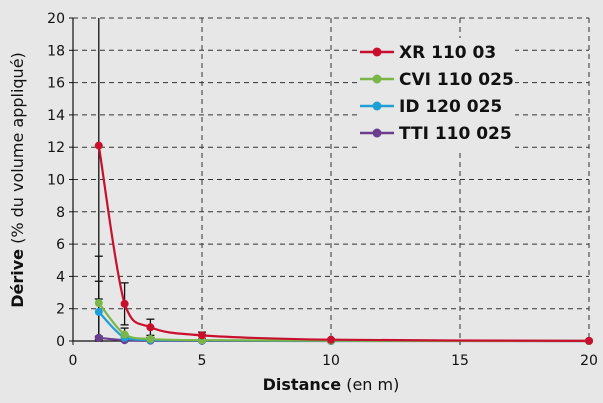  I want to click on y-tick-label: 8, so click(60, 213).